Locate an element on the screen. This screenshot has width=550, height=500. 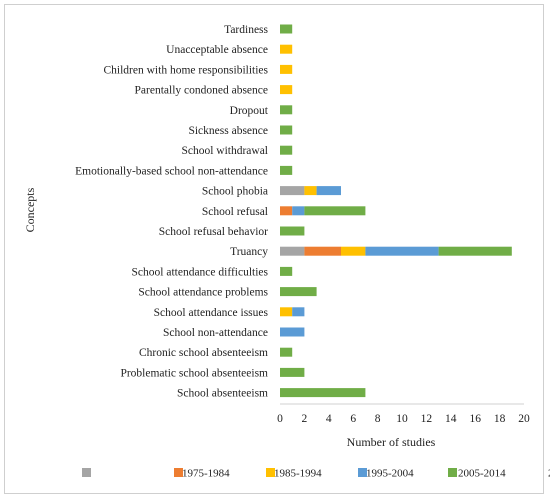
bar-school-refusal-2015-2023 is located at coordinates (335, 211).